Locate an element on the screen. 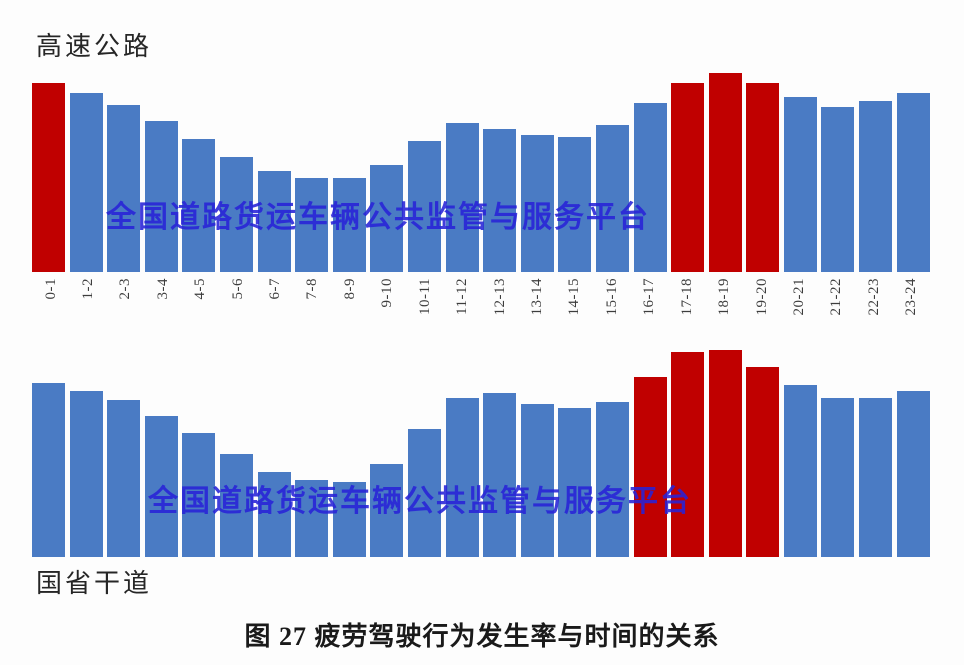  x-tick-19-20: 19-20 is located at coordinates (761, 297).